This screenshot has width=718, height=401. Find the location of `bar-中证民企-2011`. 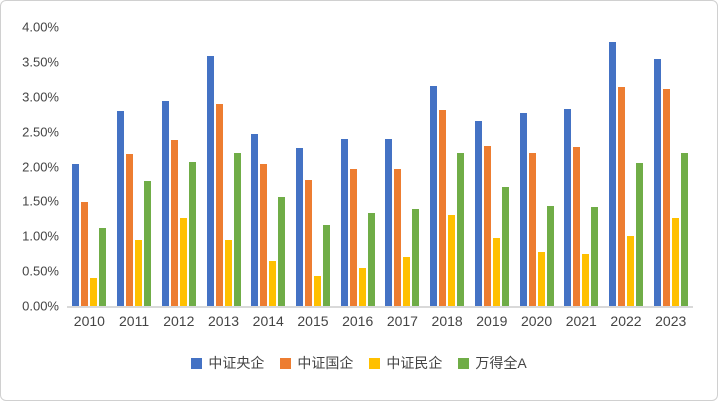

bar-中证民企-2011 is located at coordinates (139, 272).